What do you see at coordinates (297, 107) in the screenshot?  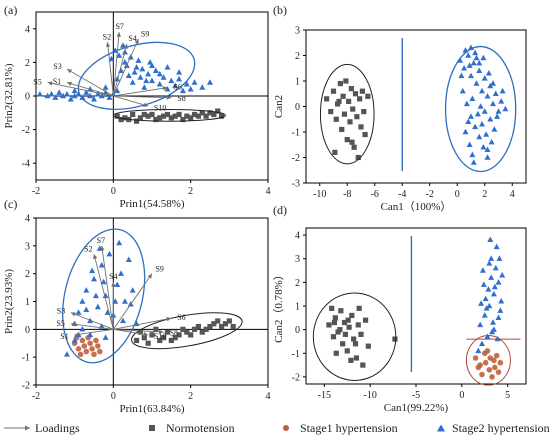 I see `y-tick-label: 0` at bounding box center [297, 107].